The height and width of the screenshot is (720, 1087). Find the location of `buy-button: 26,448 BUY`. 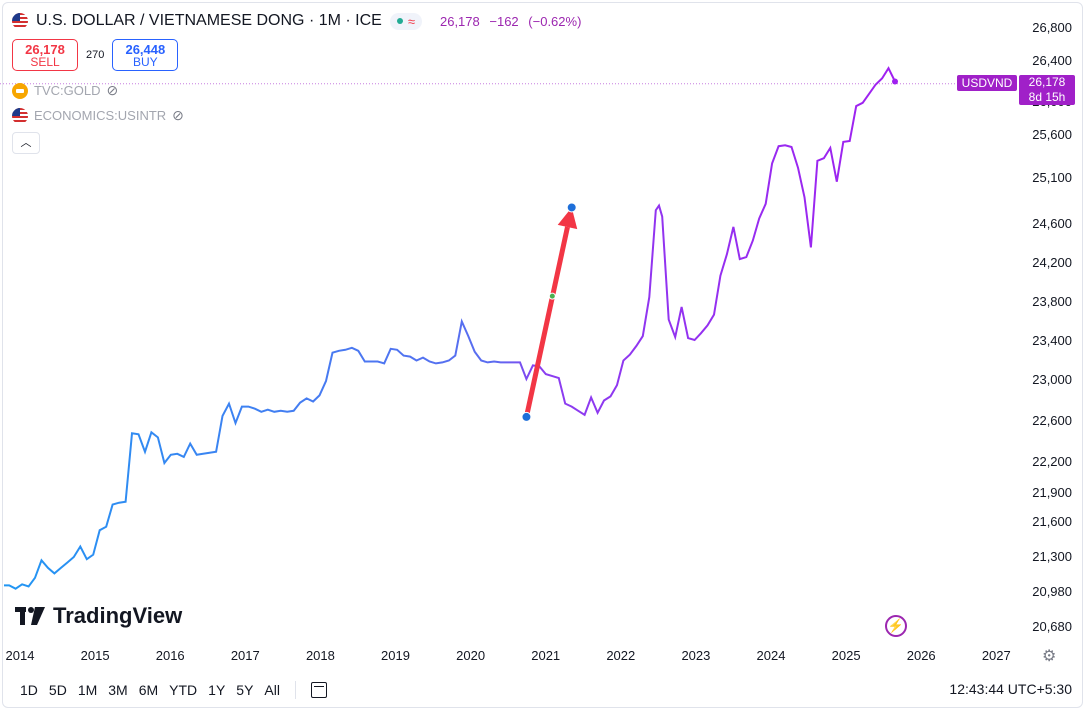

buy-button: 26,448 BUY is located at coordinates (145, 55).